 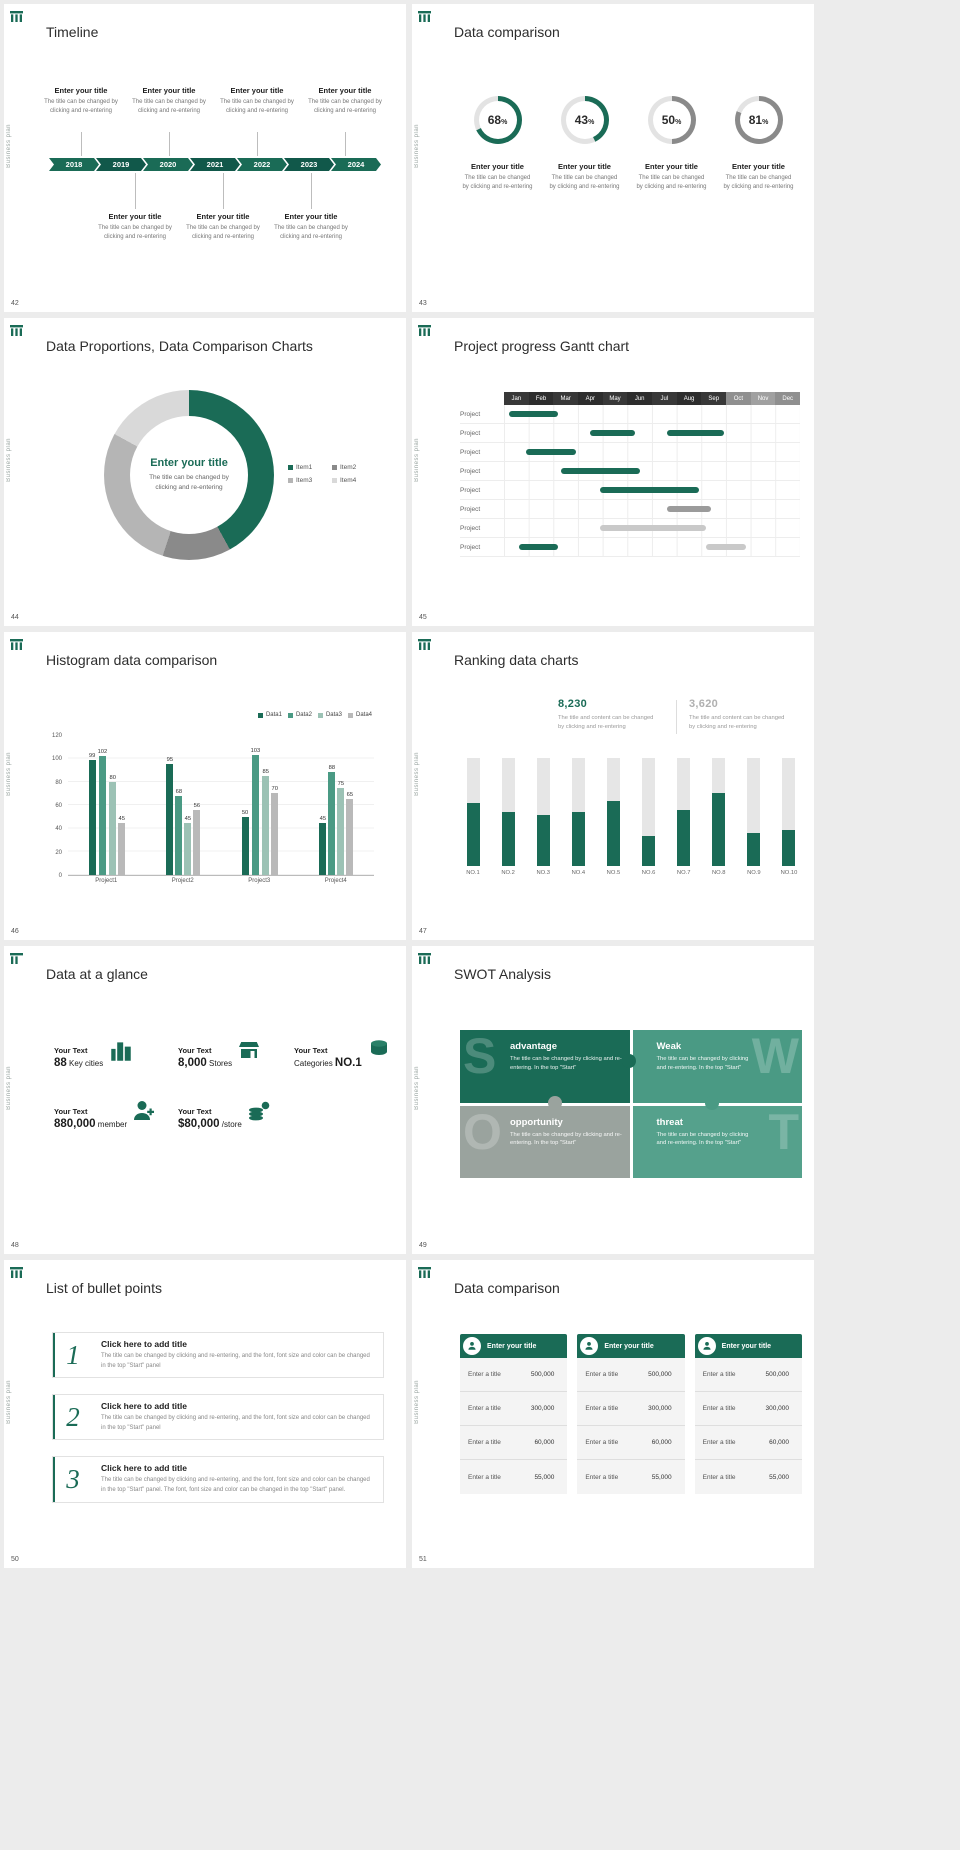 I want to click on ranking-column: NO.8, so click(x=719, y=817).